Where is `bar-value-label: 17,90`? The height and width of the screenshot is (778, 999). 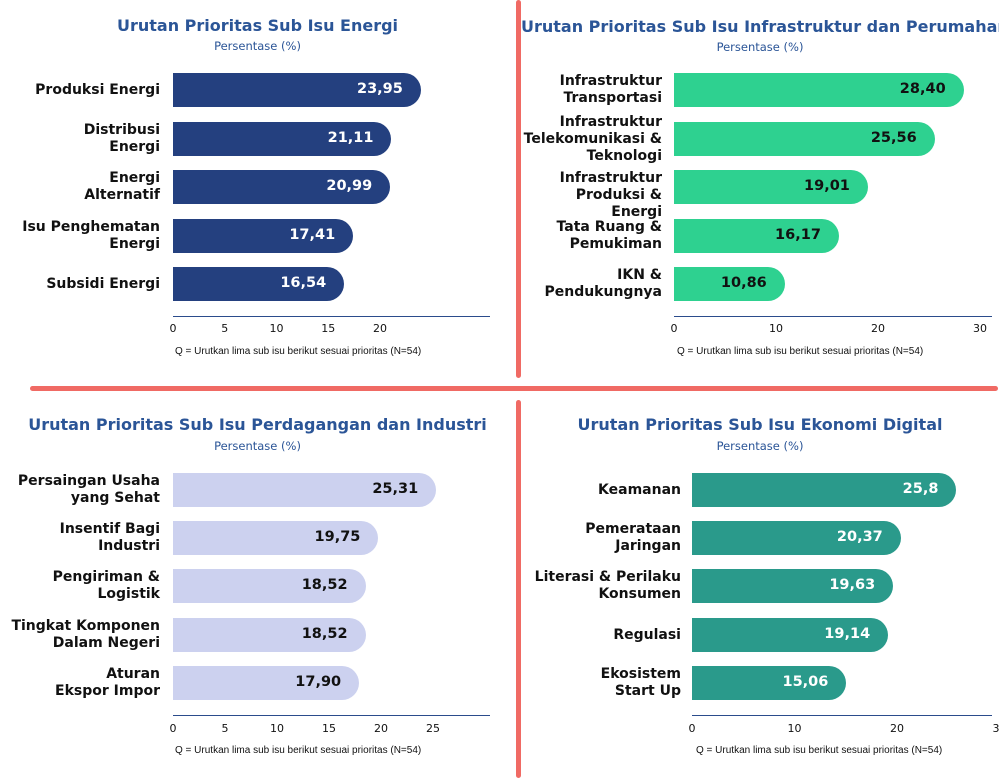
bar-value-label: 17,90 is located at coordinates (318, 682).